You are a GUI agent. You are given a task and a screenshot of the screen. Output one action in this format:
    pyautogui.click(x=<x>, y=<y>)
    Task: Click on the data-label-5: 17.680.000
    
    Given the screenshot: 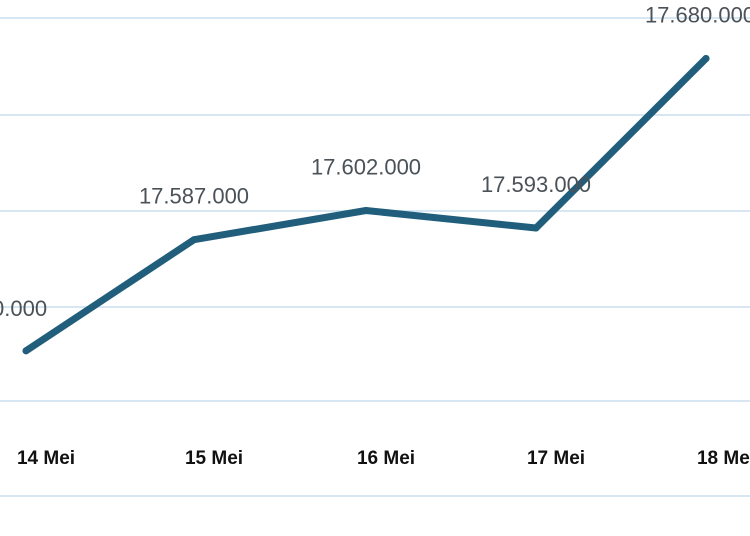 What is the action you would take?
    pyautogui.click(x=697, y=15)
    